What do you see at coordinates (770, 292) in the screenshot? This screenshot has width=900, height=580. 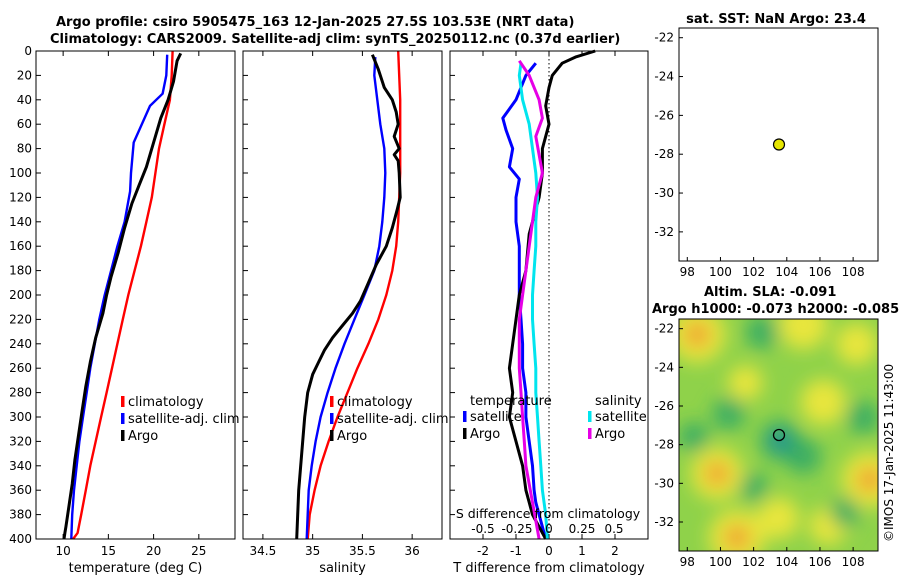 I see `sla-map-title: Altim. SLA: -0.091` at bounding box center [770, 292].